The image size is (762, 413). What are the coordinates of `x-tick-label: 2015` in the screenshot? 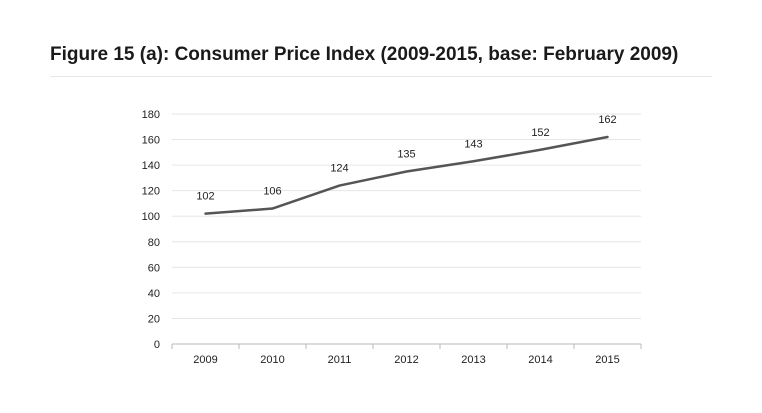 It's located at (607, 360).